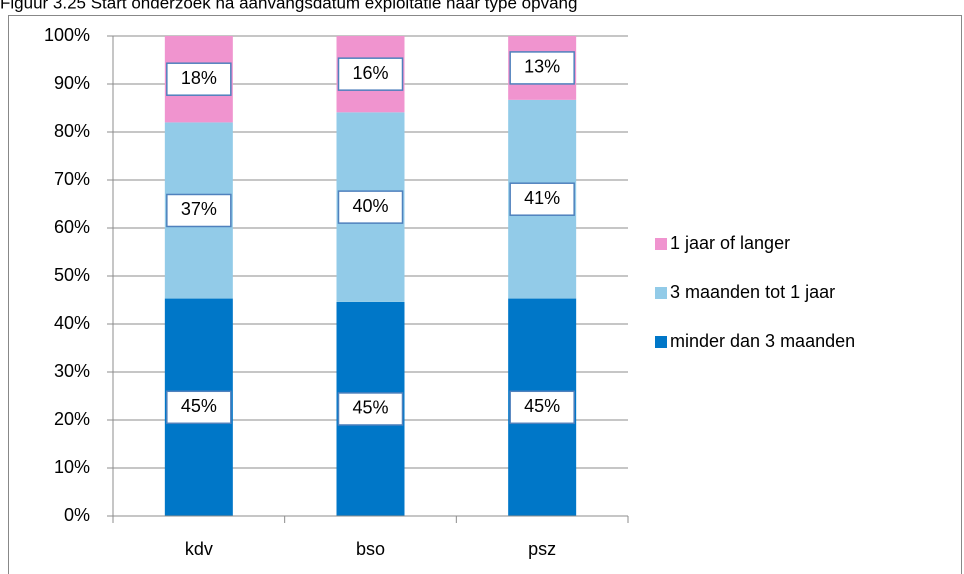 This screenshot has width=964, height=574. Describe the element at coordinates (199, 549) in the screenshot. I see `x-tick-label: kdv` at that location.